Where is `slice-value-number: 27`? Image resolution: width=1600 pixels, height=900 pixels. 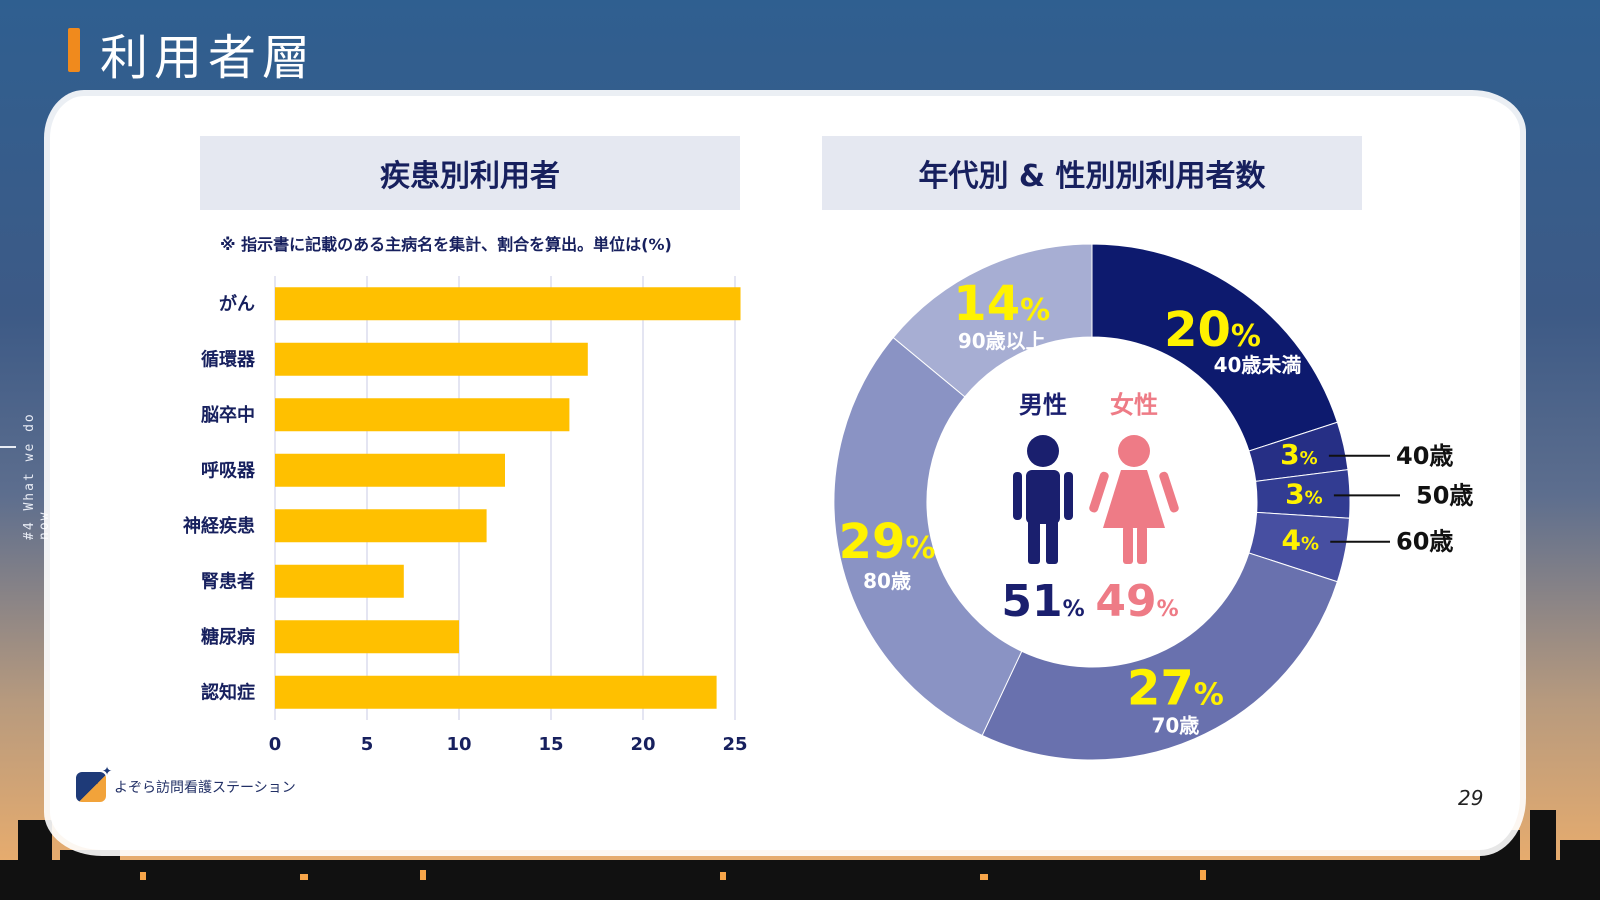
slice-value-number: 27 is located at coordinates (1160, 689).